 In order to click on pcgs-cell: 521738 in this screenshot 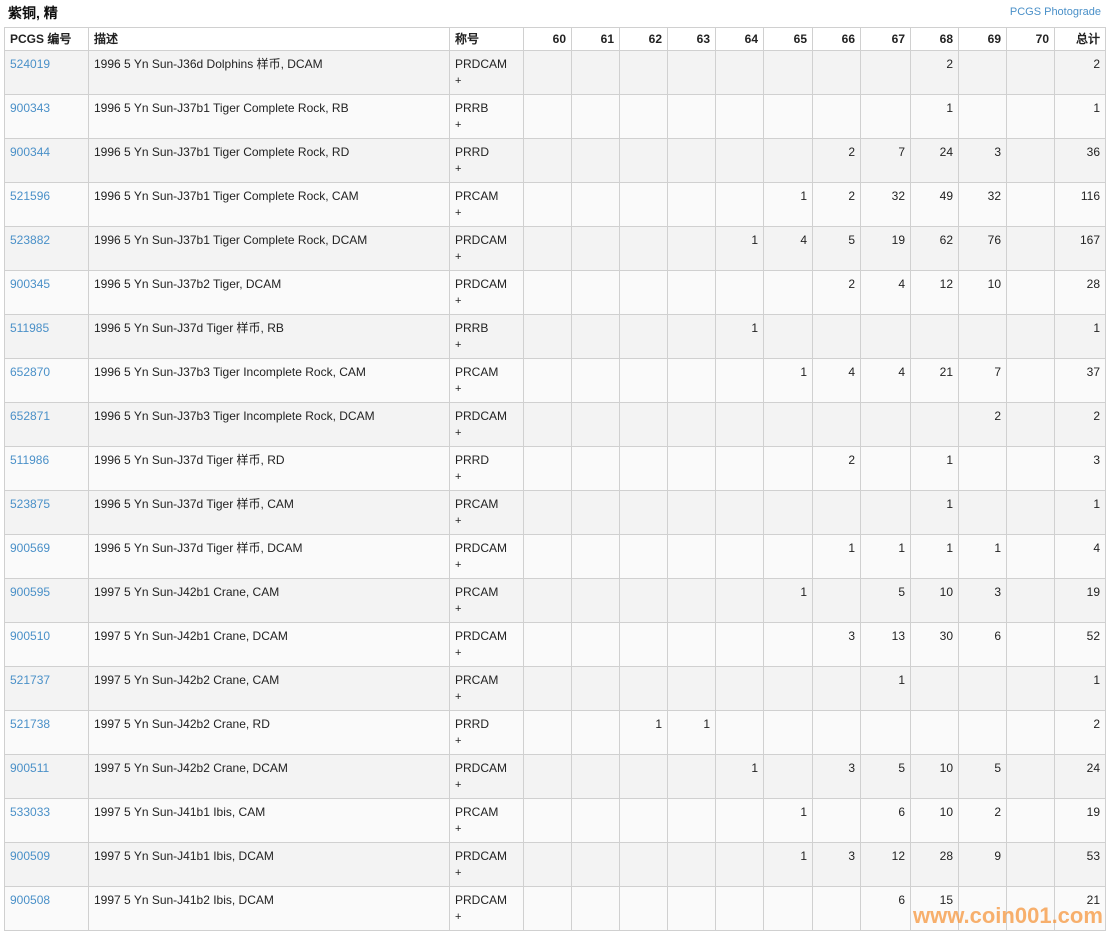, I will do `click(46, 732)`.